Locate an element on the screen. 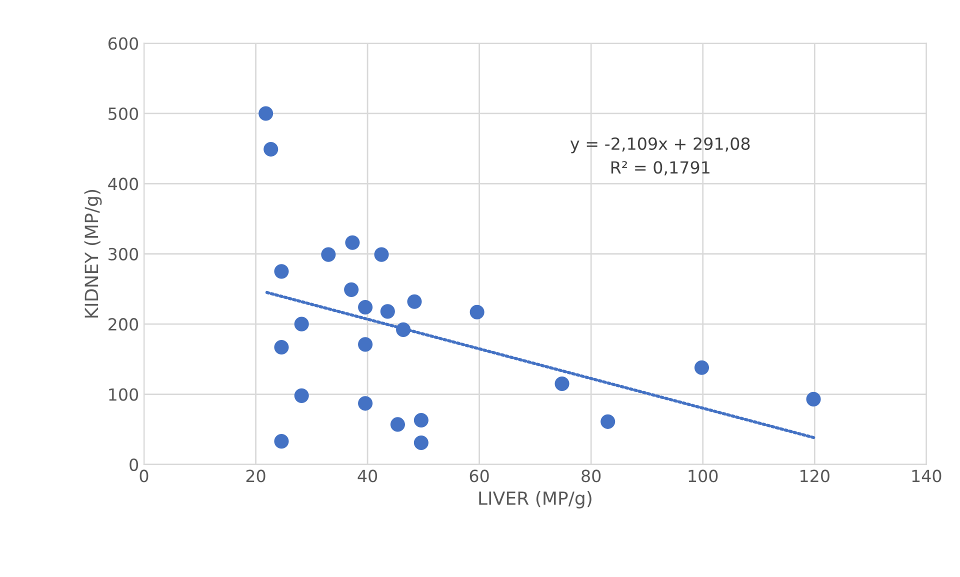 This screenshot has height=577, width=960. y-tick-label: 600 is located at coordinates (123, 43).